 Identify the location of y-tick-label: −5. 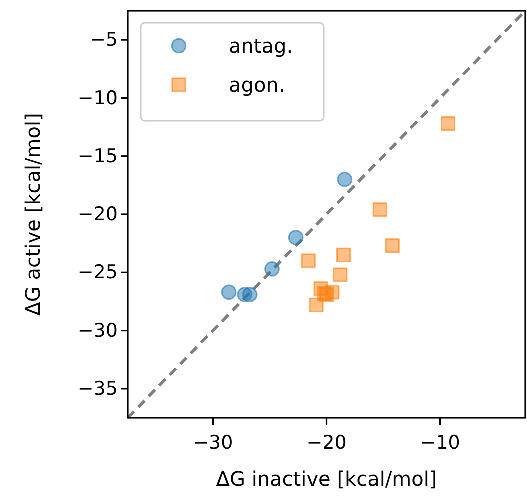
(104, 40).